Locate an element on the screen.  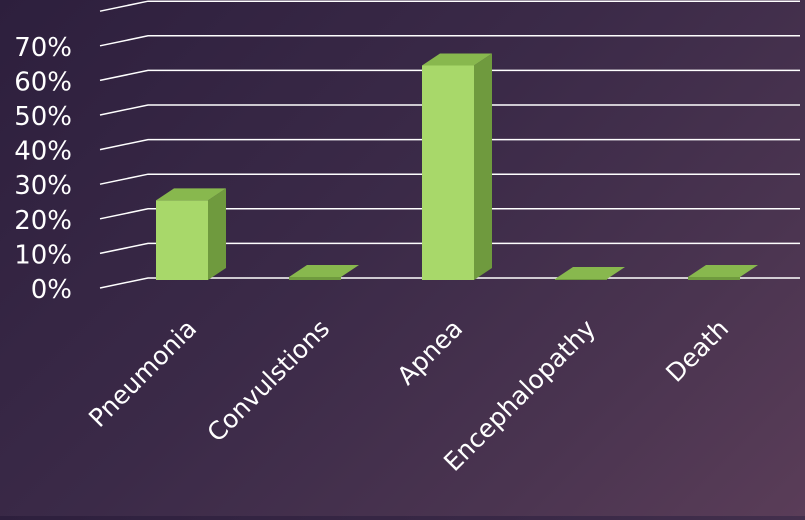
y-tick-label: 10% is located at coordinates (43, 255).